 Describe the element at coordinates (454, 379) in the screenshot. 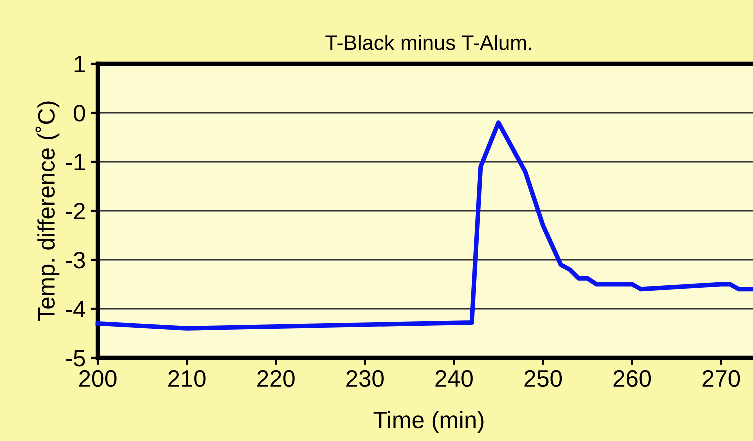

I see `x-tick-label: 240` at that location.